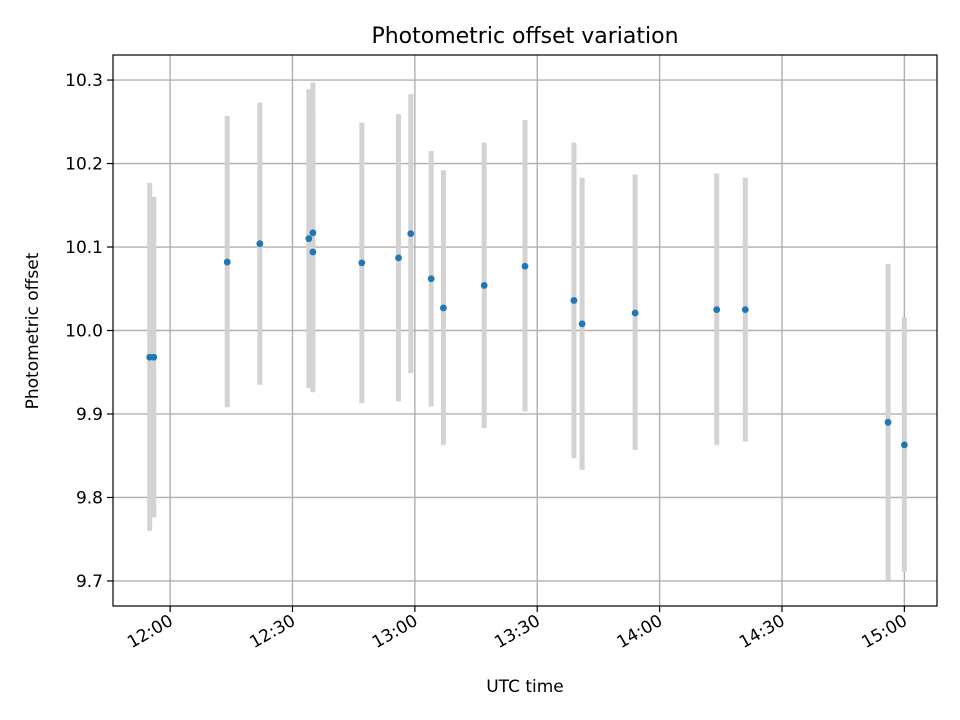 Image resolution: width=960 pixels, height=720 pixels. I want to click on x-tick-label: 12:00, so click(150, 632).